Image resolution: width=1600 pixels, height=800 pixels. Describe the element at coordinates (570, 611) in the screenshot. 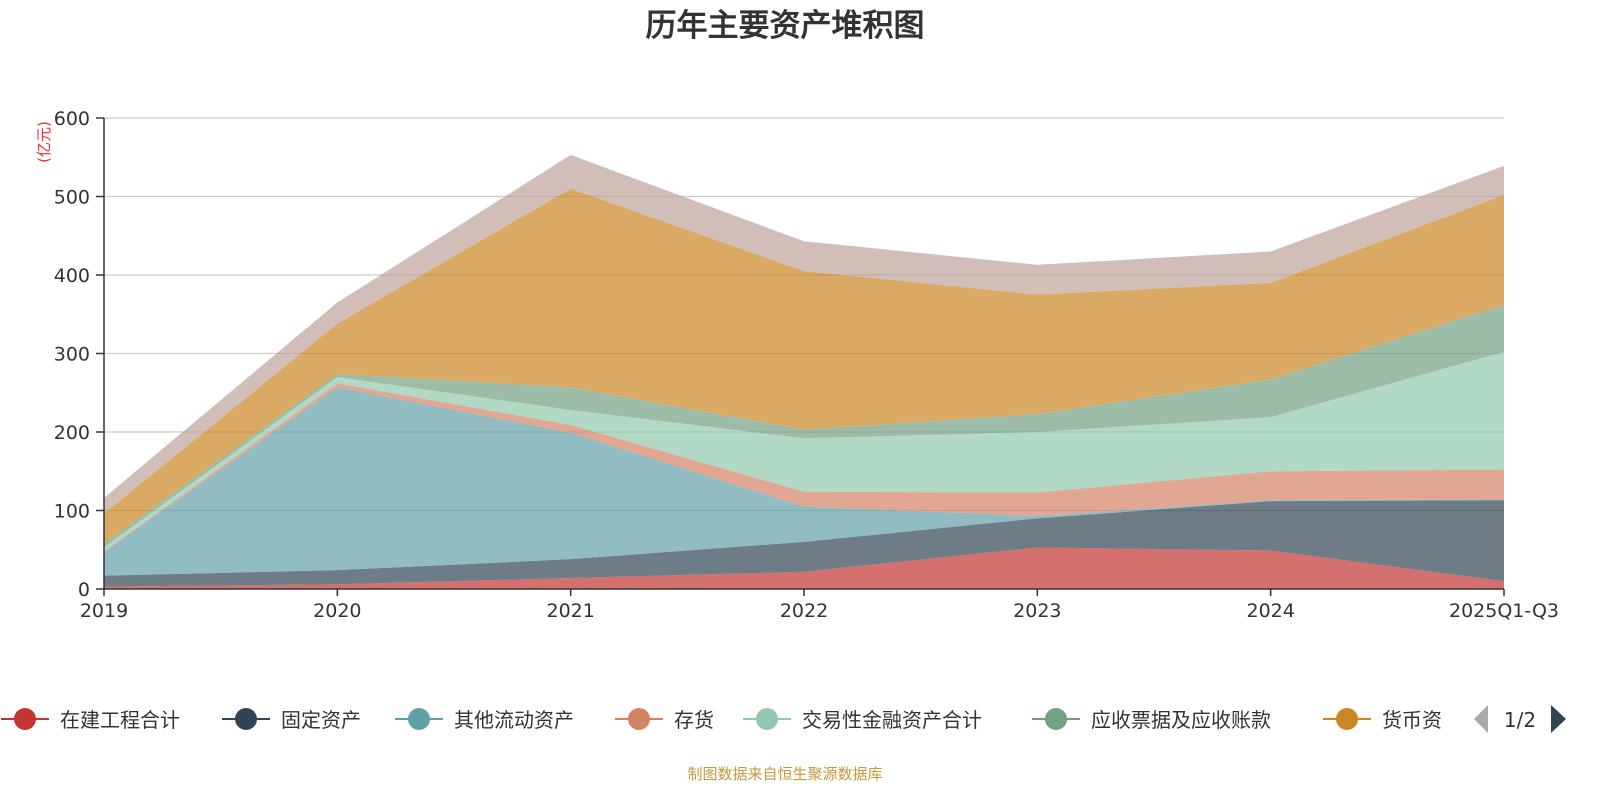

I see `x-tick-label: 2021` at that location.